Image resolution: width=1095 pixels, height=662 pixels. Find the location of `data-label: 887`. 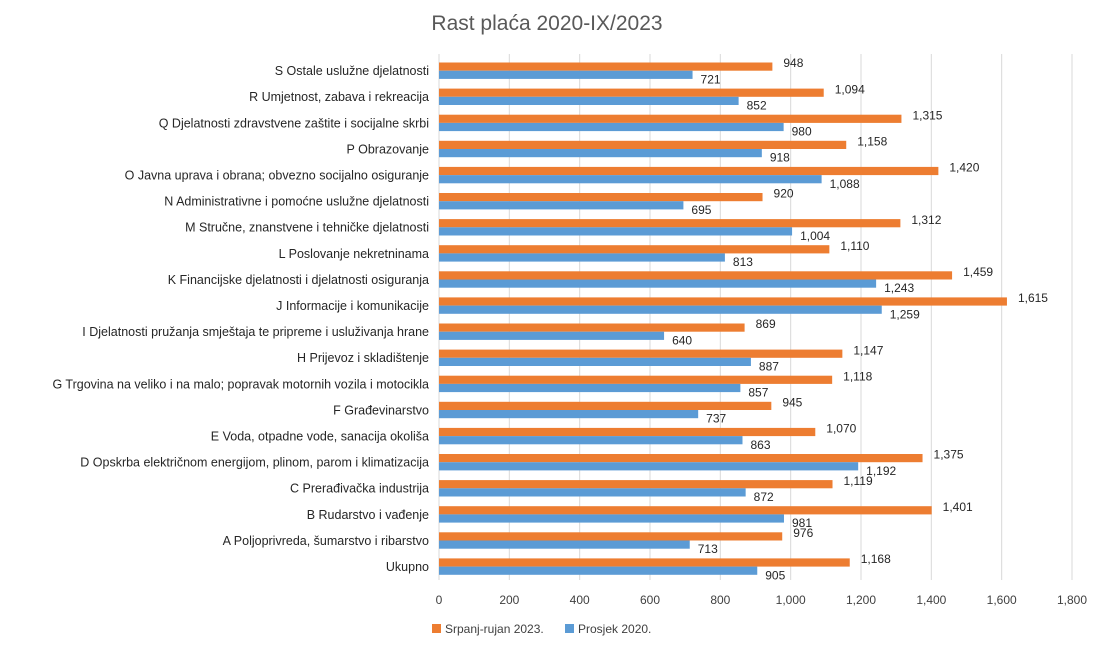

data-label: 887 is located at coordinates (769, 367).